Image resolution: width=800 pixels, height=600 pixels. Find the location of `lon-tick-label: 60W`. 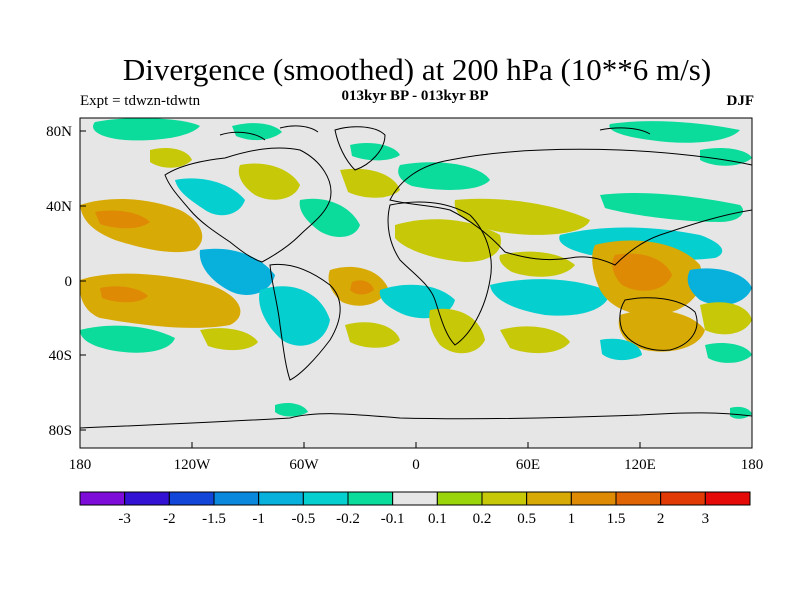

lon-tick-label: 60W is located at coordinates (304, 465).